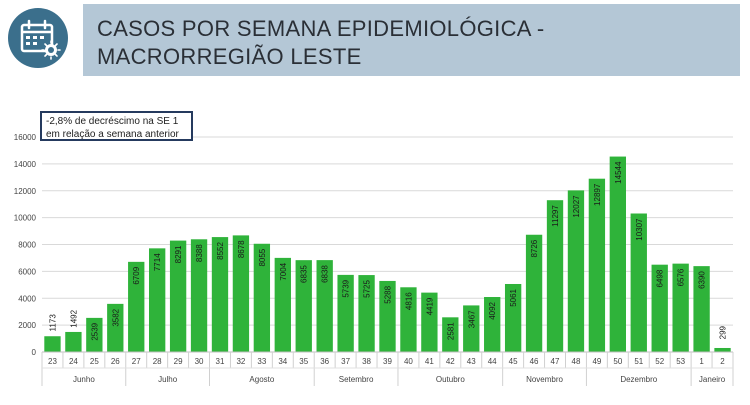  Describe the element at coordinates (618, 172) in the screenshot. I see `data-label: 14544` at that location.